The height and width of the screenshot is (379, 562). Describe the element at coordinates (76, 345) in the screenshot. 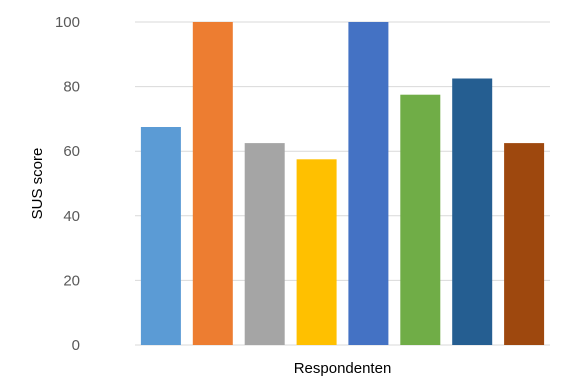

I see `y-tick-label: 0` at that location.